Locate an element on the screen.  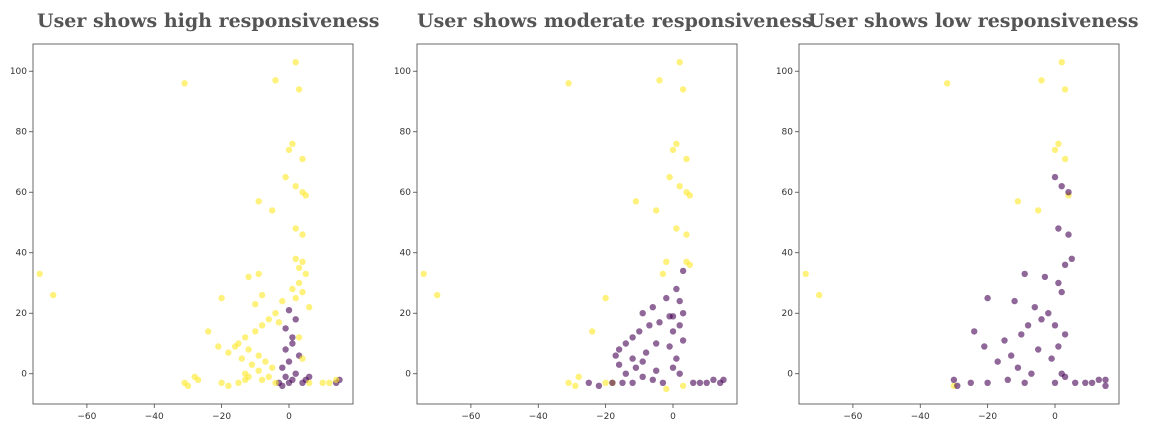
chart-title: User shows high responsiveness is located at coordinates (208, 21).